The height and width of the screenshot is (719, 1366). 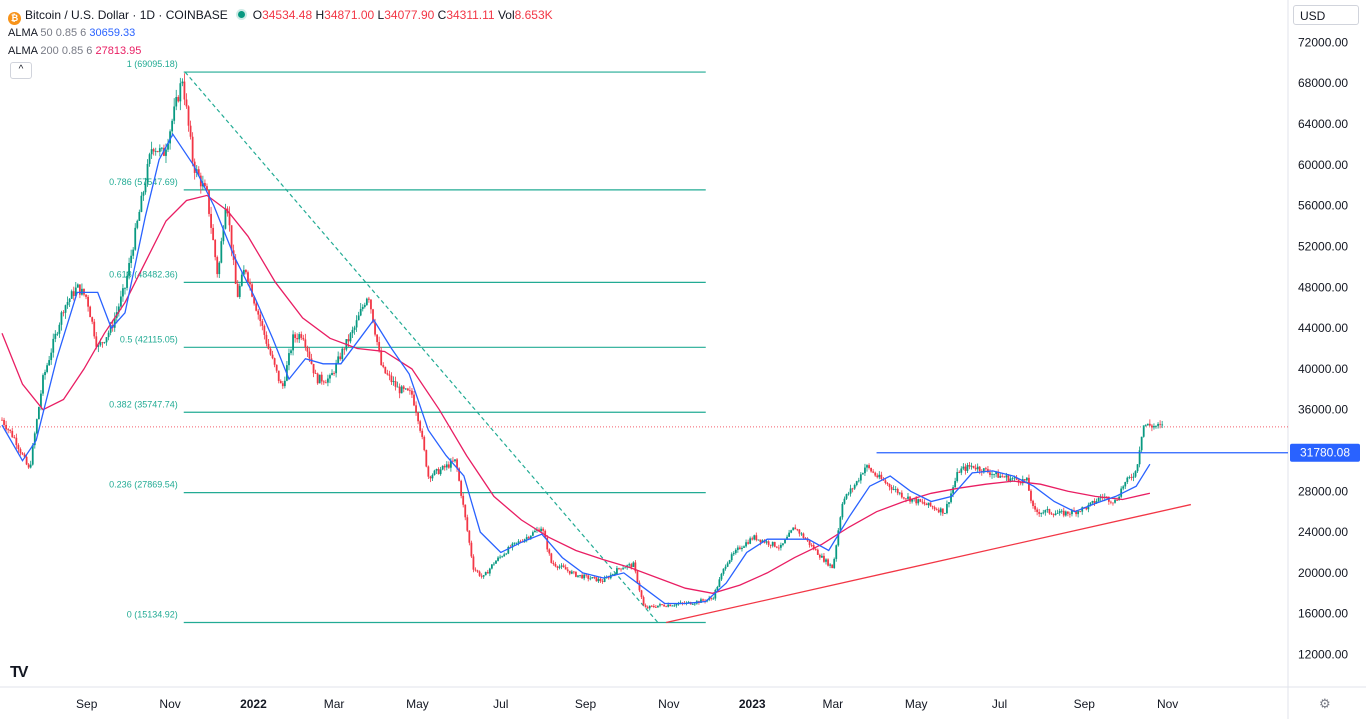 I want to click on alma50-legend: ALMA 50 0.85 6 30659.33, so click(x=71, y=33).